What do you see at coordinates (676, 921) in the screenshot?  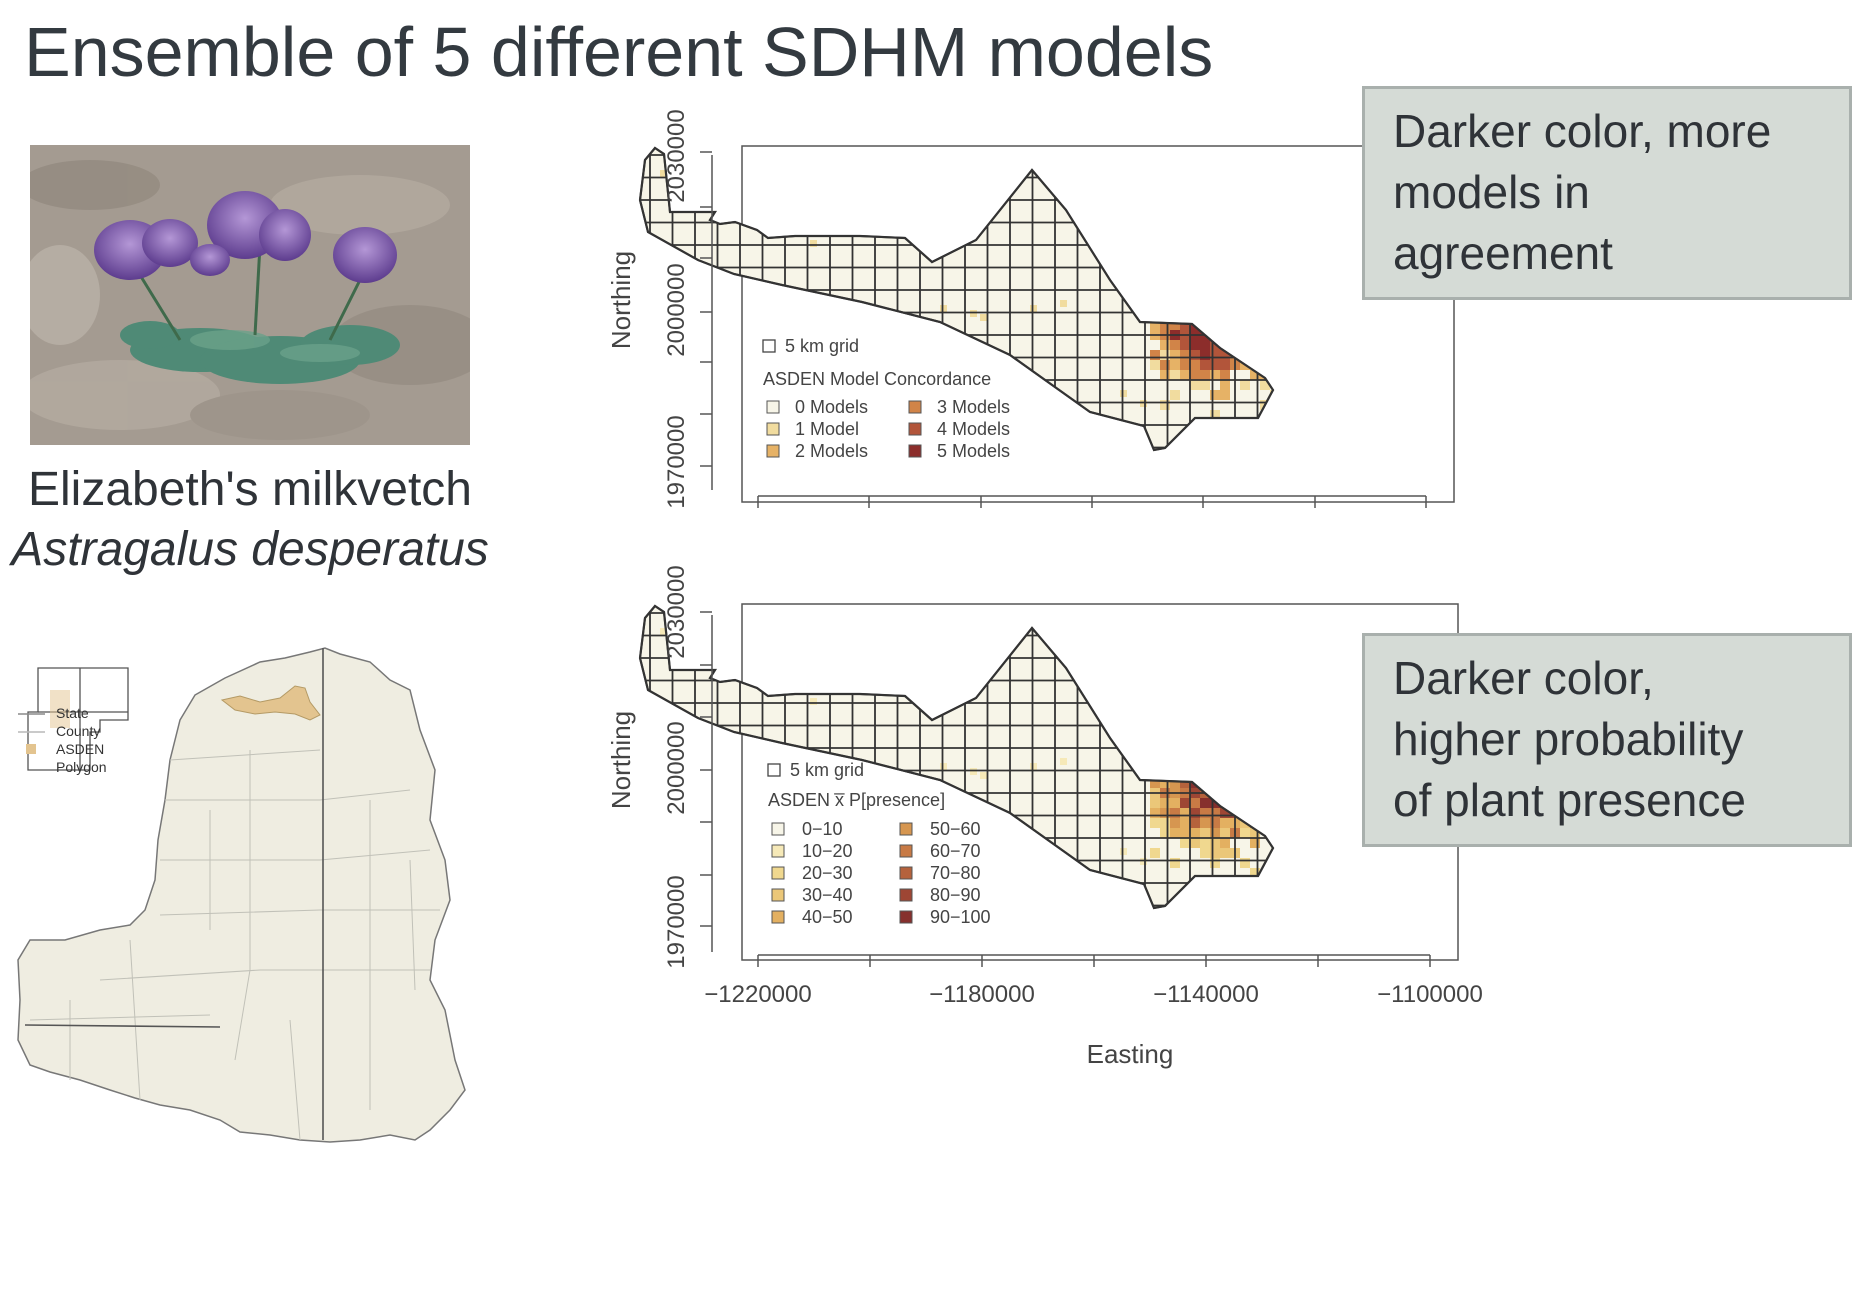 I see `bottom-ytick-1970000: 1970000` at bounding box center [676, 921].